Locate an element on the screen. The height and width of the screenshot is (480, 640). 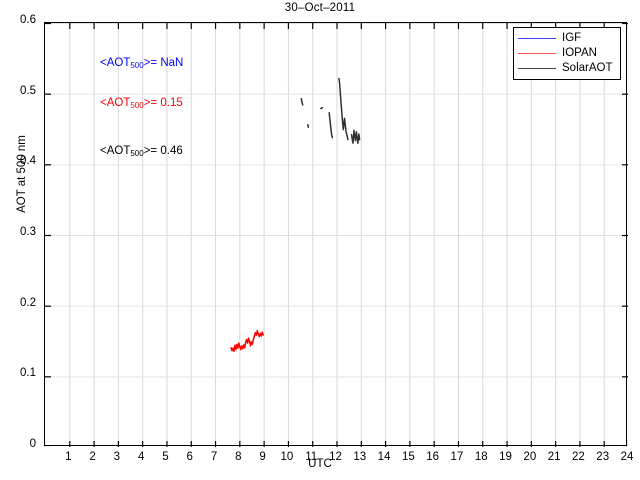
x-tick-label: 14 is located at coordinates (384, 457).